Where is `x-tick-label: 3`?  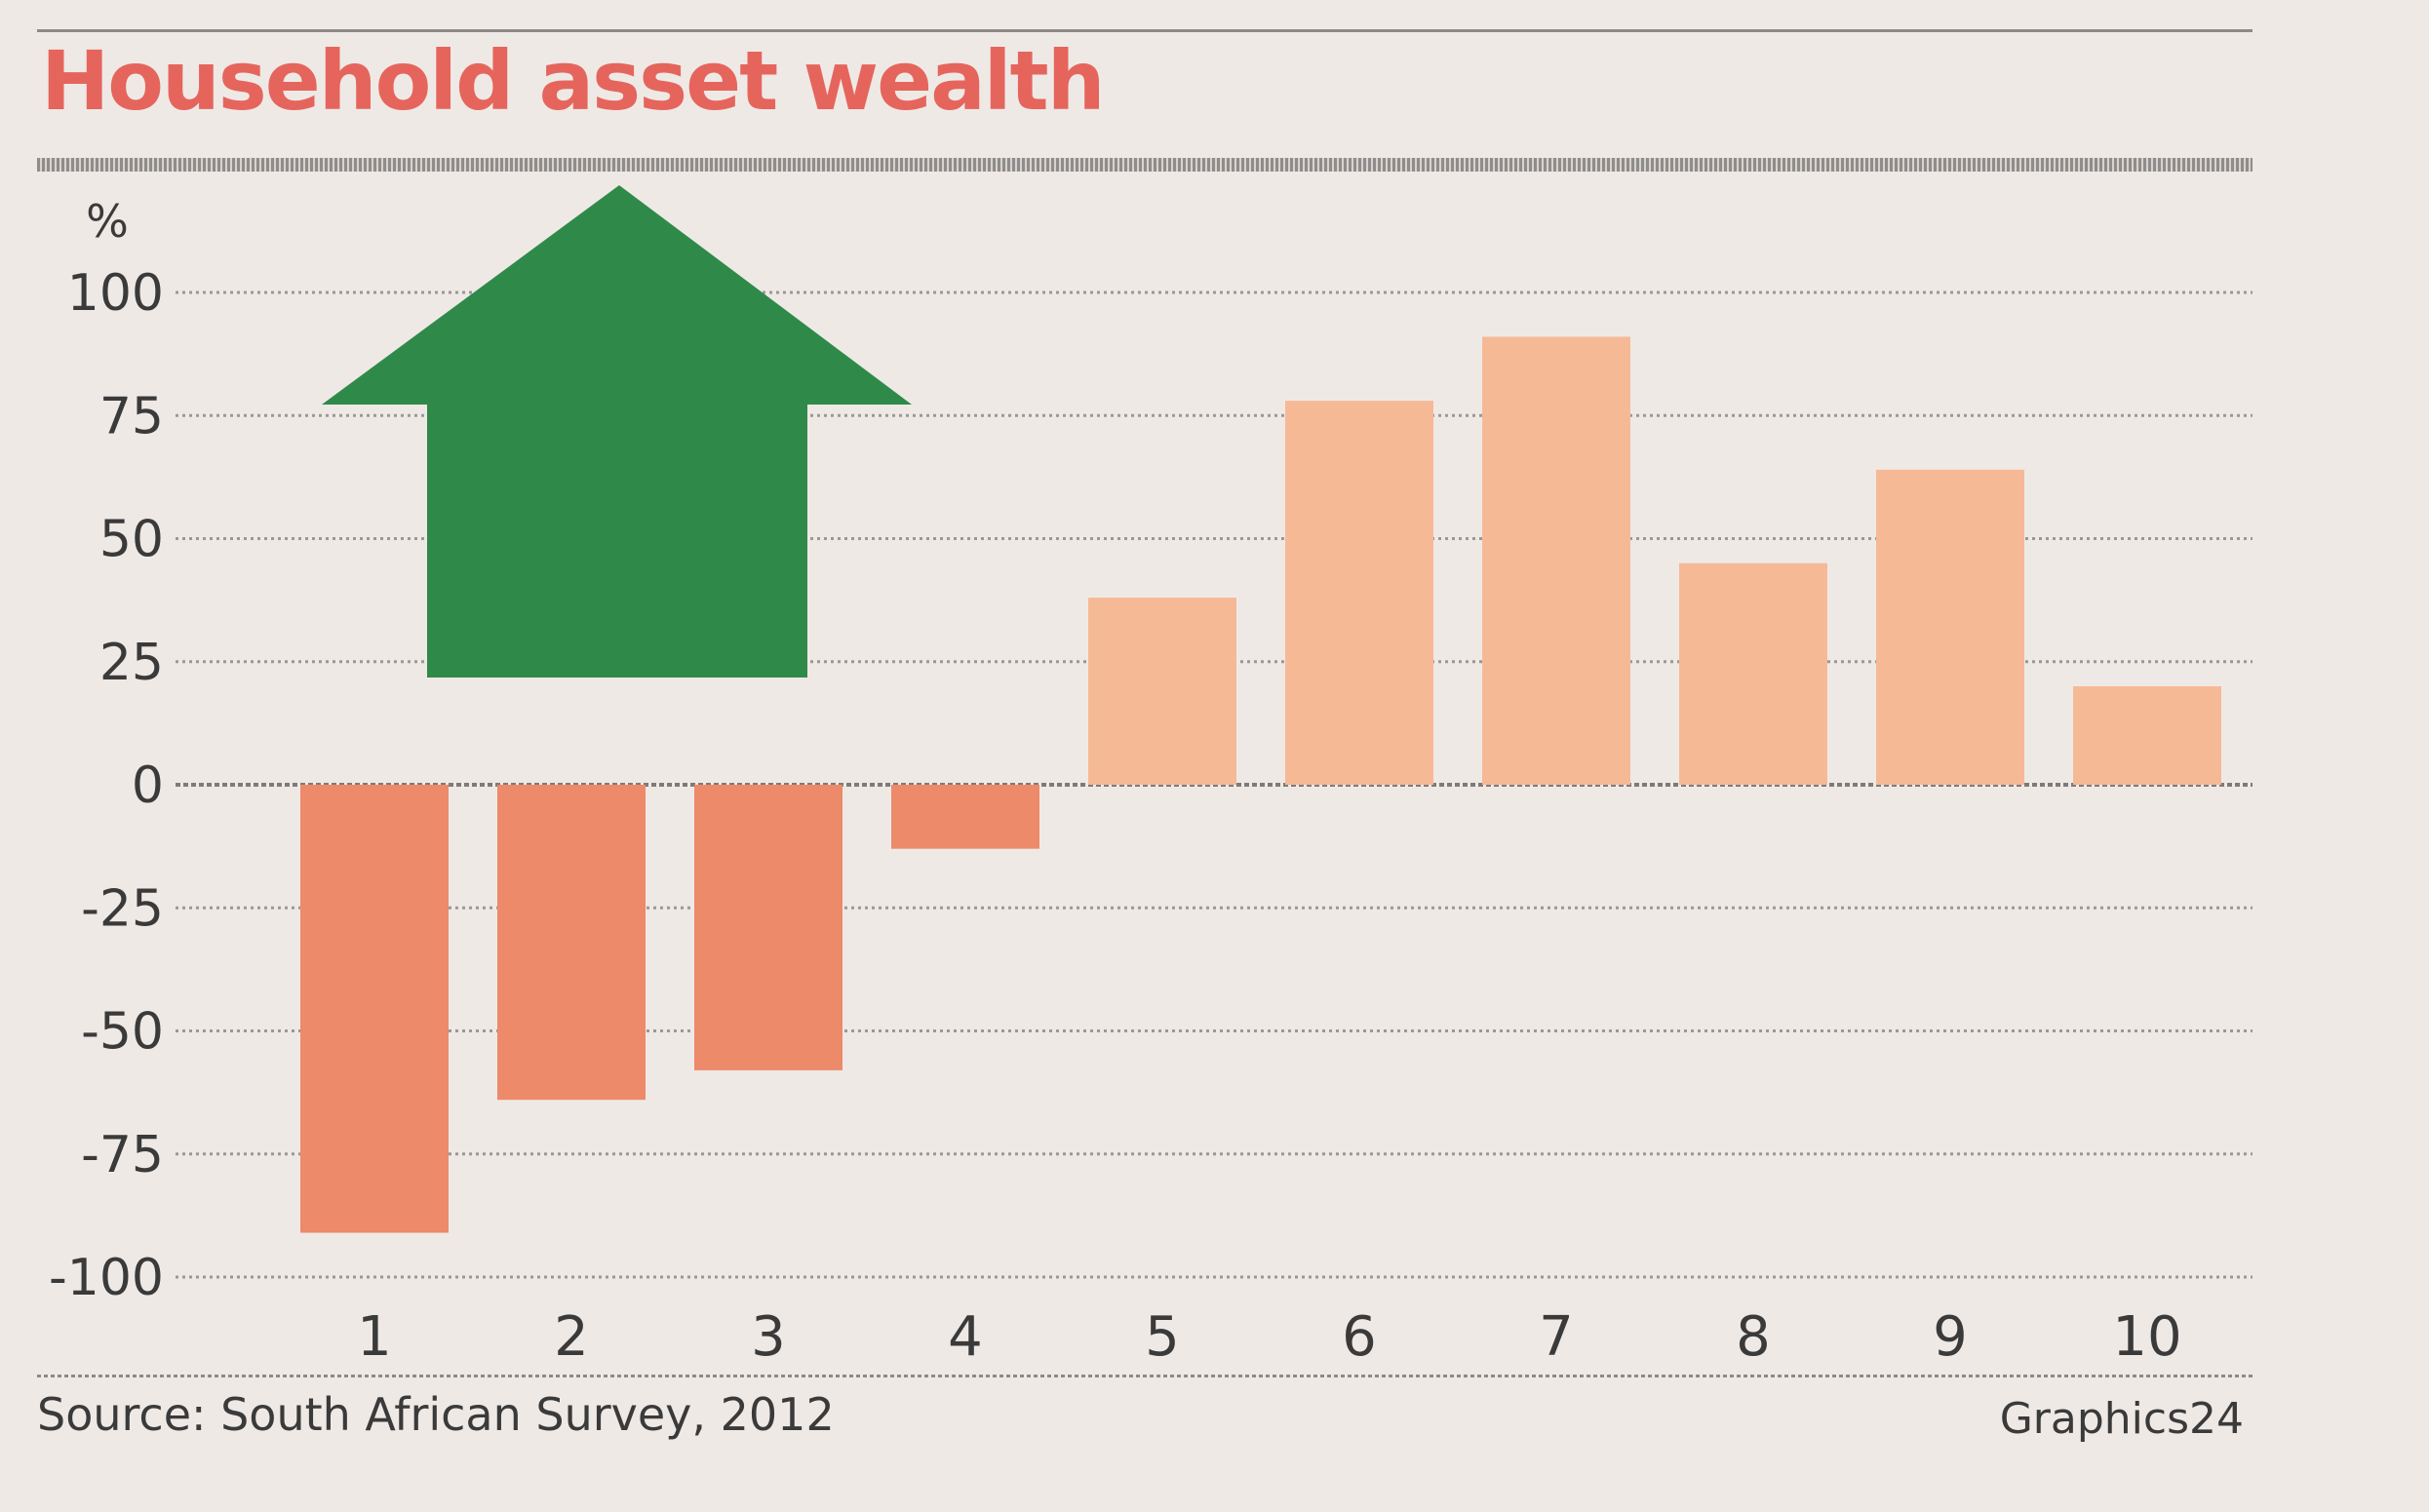 x-tick-label: 3 is located at coordinates (768, 1337).